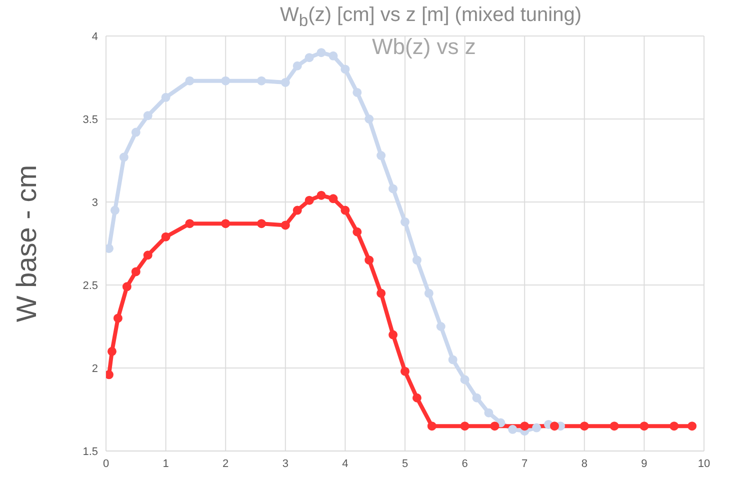 Image resolution: width=733 pixels, height=478 pixels. I want to click on chart-subtitle: Wb(z) vs z, so click(424, 47).